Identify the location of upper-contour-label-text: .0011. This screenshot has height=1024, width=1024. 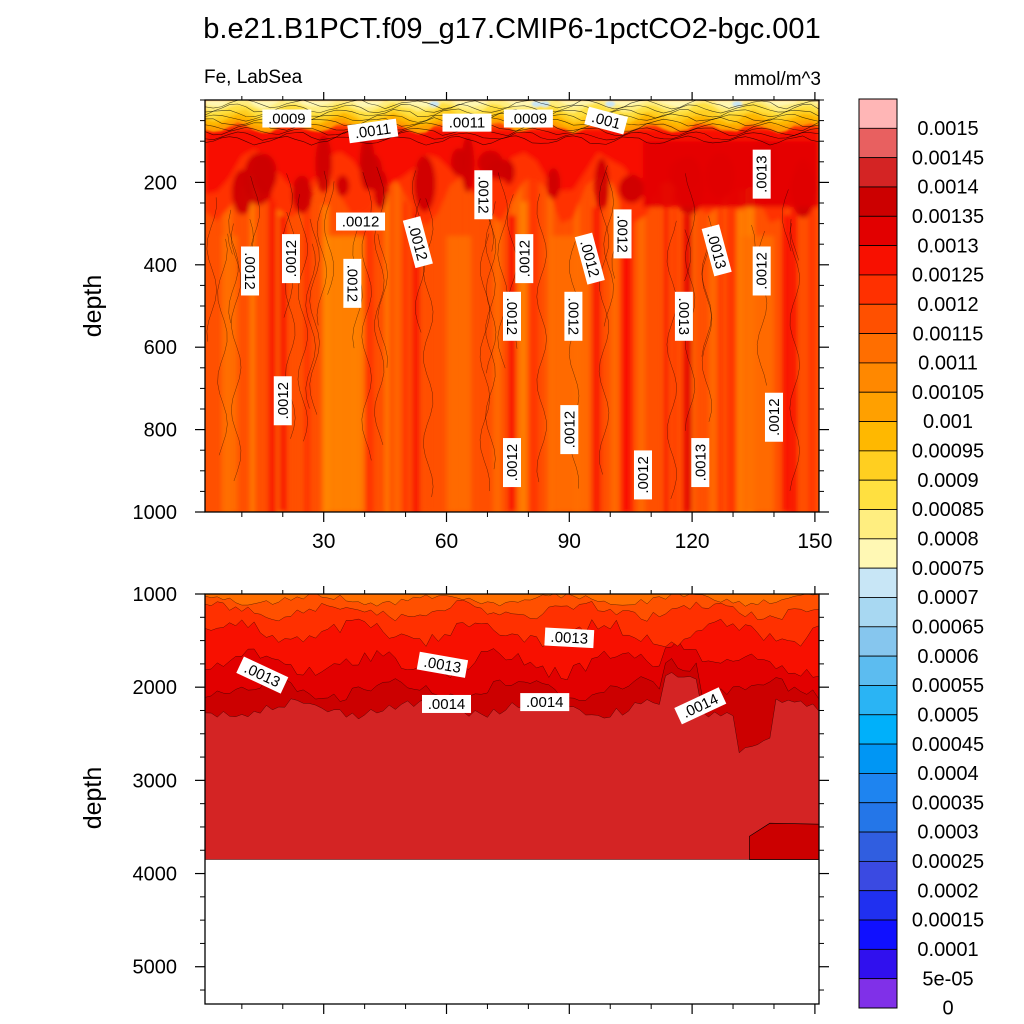
(373, 131).